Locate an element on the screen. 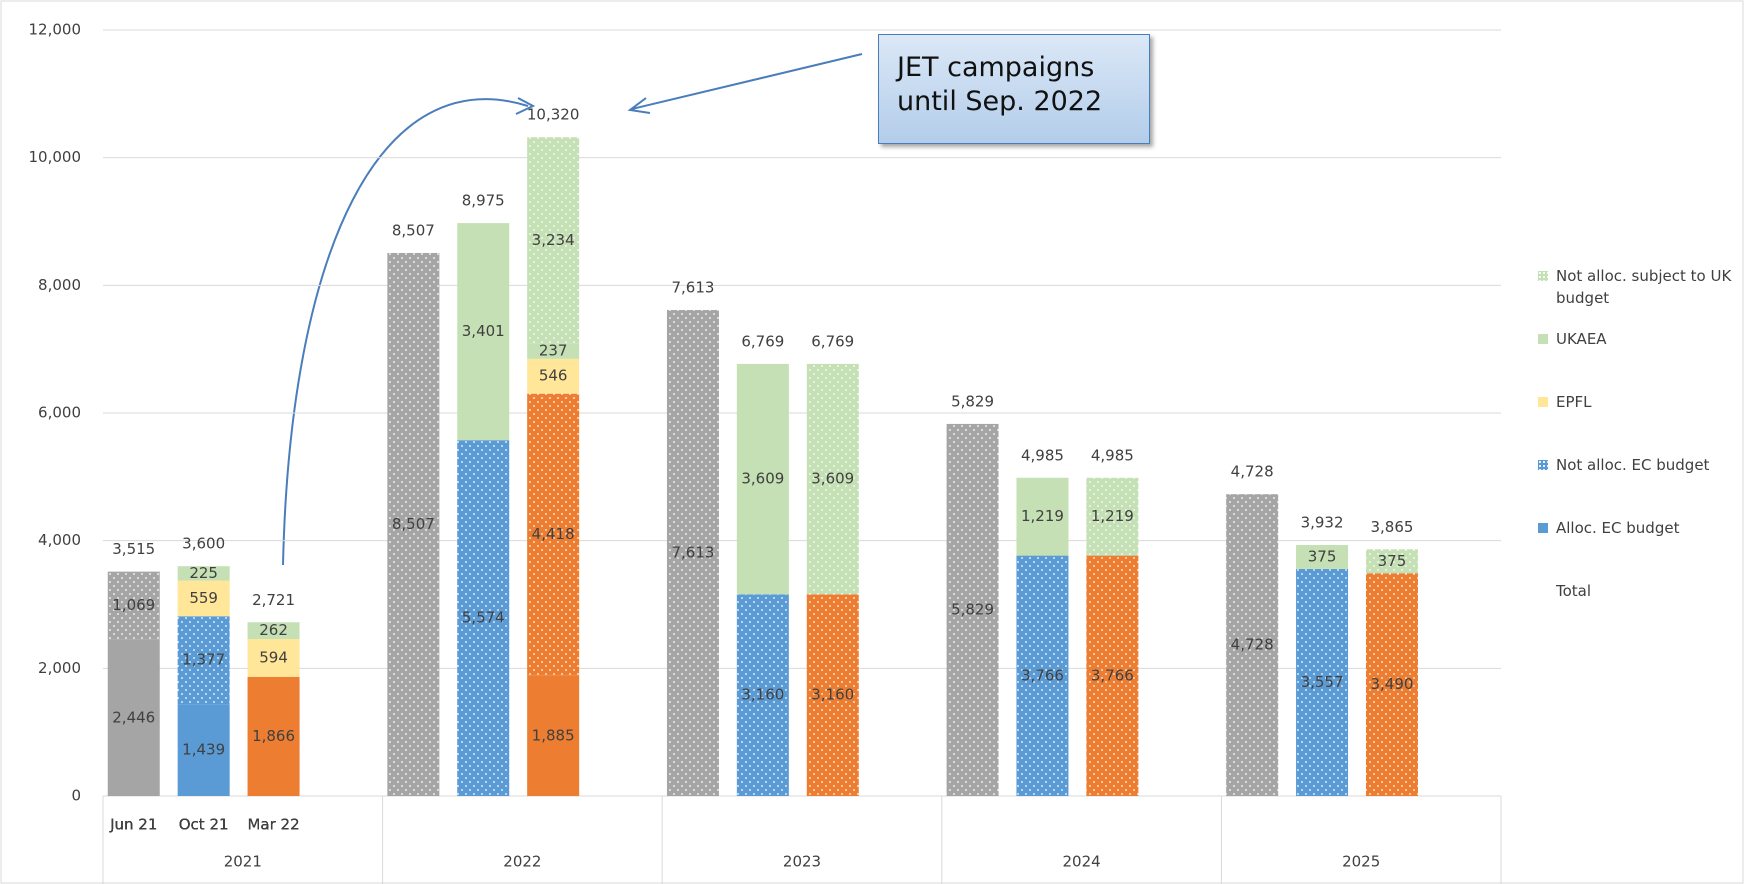 This screenshot has width=1744, height=884. total-label: 5,829 is located at coordinates (972, 401).